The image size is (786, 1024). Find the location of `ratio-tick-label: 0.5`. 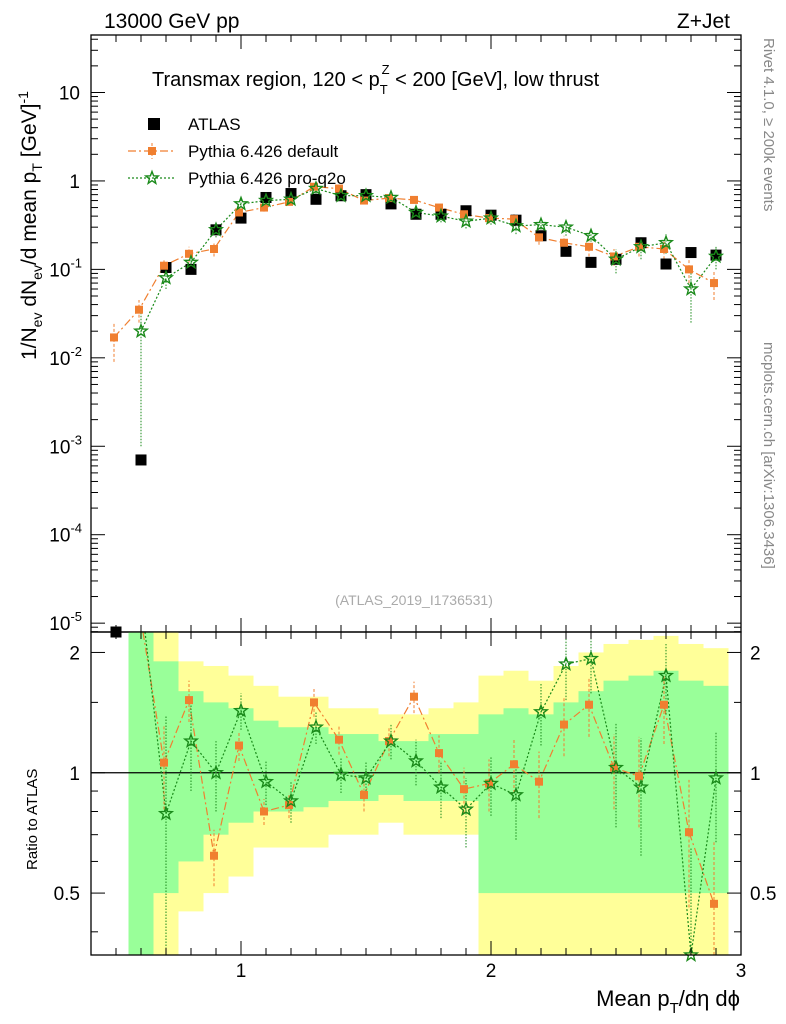

ratio-tick-label: 0.5 is located at coordinates (67, 894).